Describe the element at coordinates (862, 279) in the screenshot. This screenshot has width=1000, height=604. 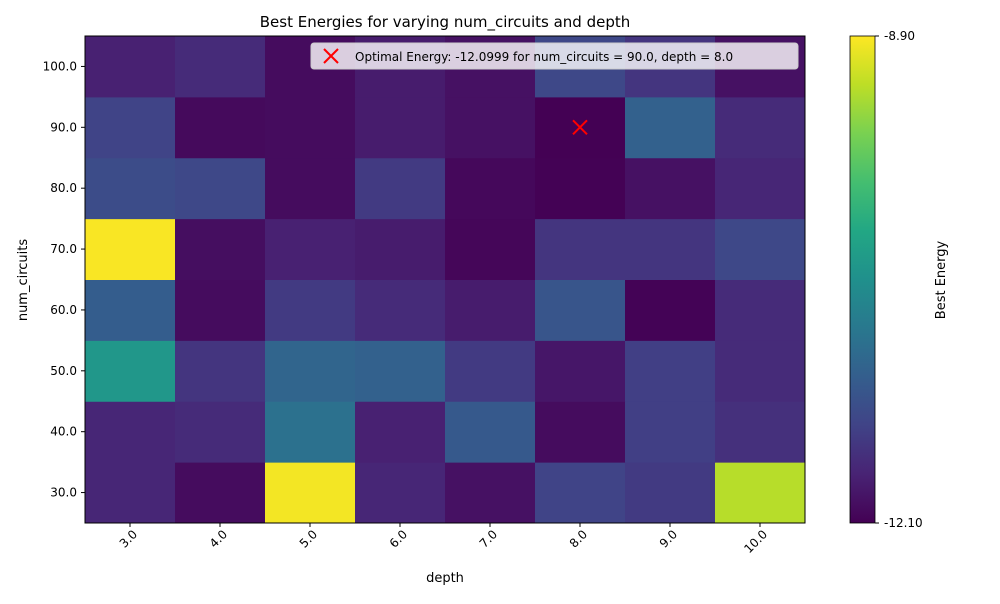
I see `colorbar` at that location.